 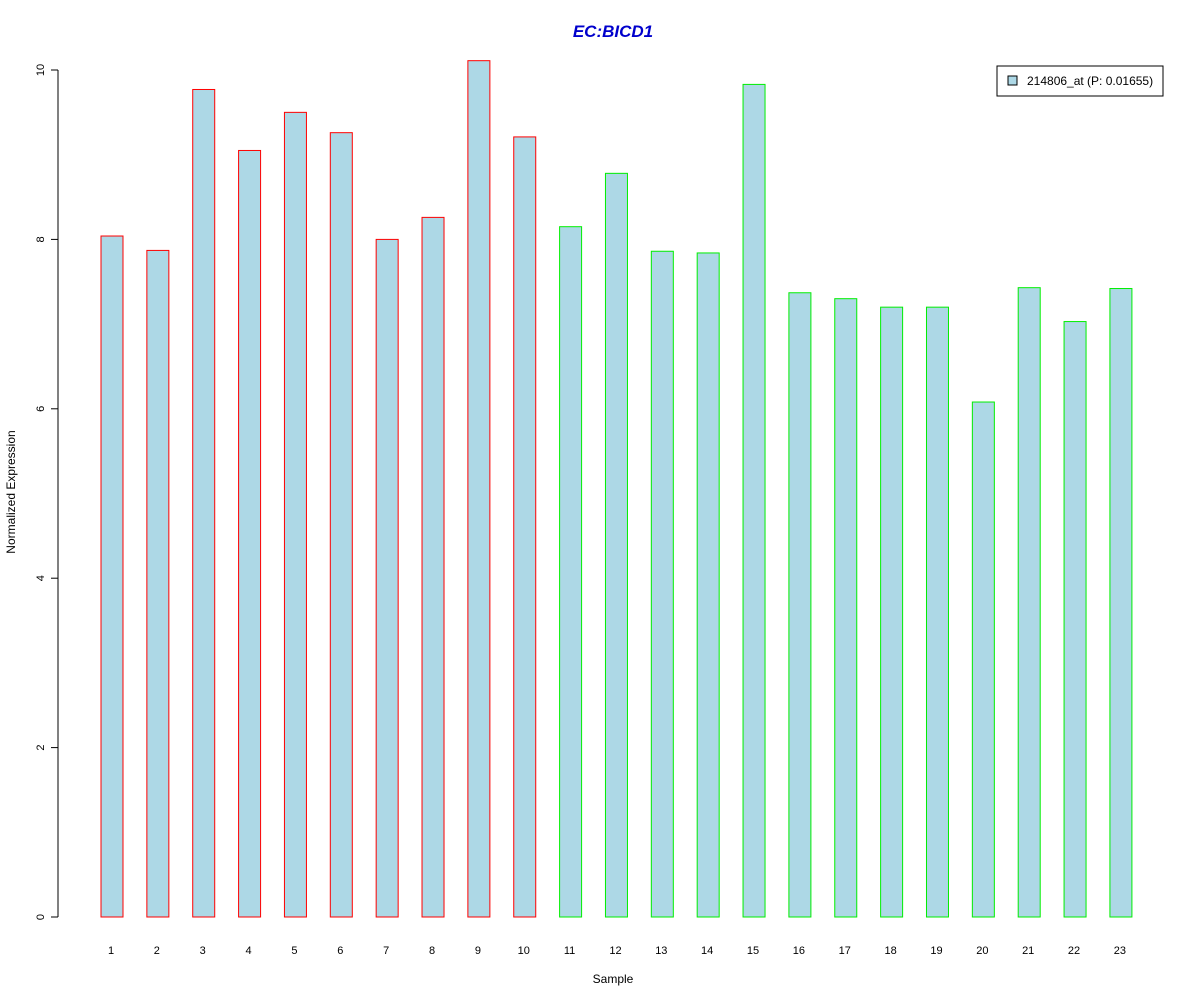 What do you see at coordinates (661, 951) in the screenshot?
I see `x-tick-label: 13` at bounding box center [661, 951].